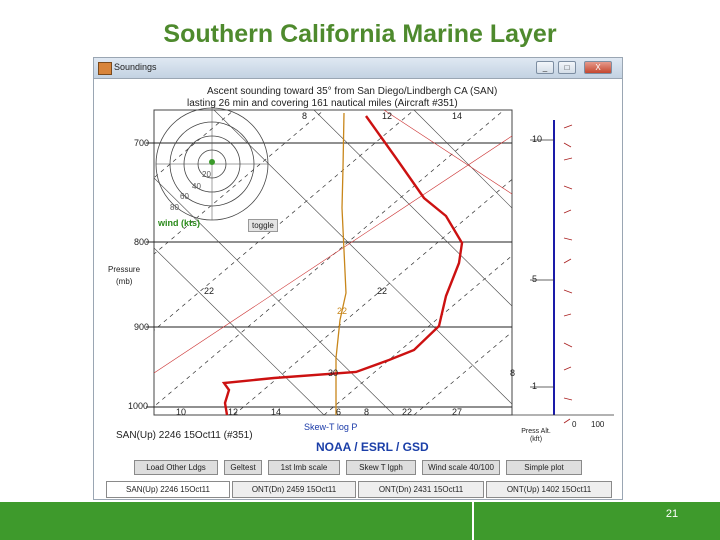 Image resolution: width=720 pixels, height=540 pixels. What do you see at coordinates (142, 327) in the screenshot?
I see `pressure-tick-900: 900` at bounding box center [142, 327].